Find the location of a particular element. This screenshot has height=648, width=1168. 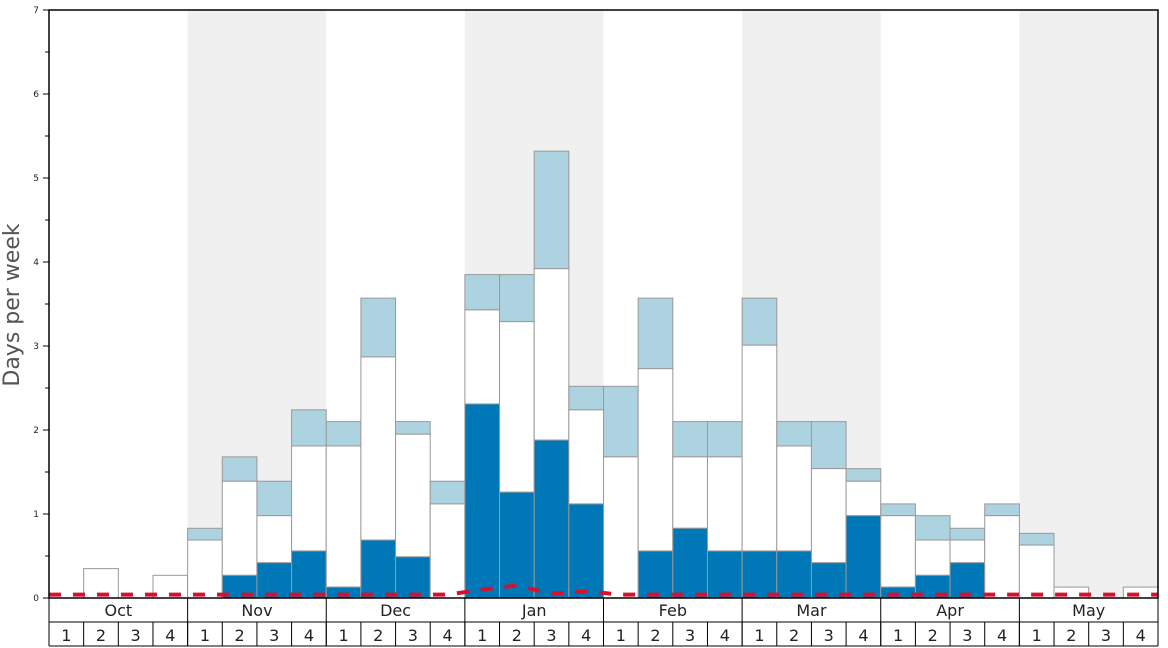

y-tick-label: 6 is located at coordinates (36, 95).